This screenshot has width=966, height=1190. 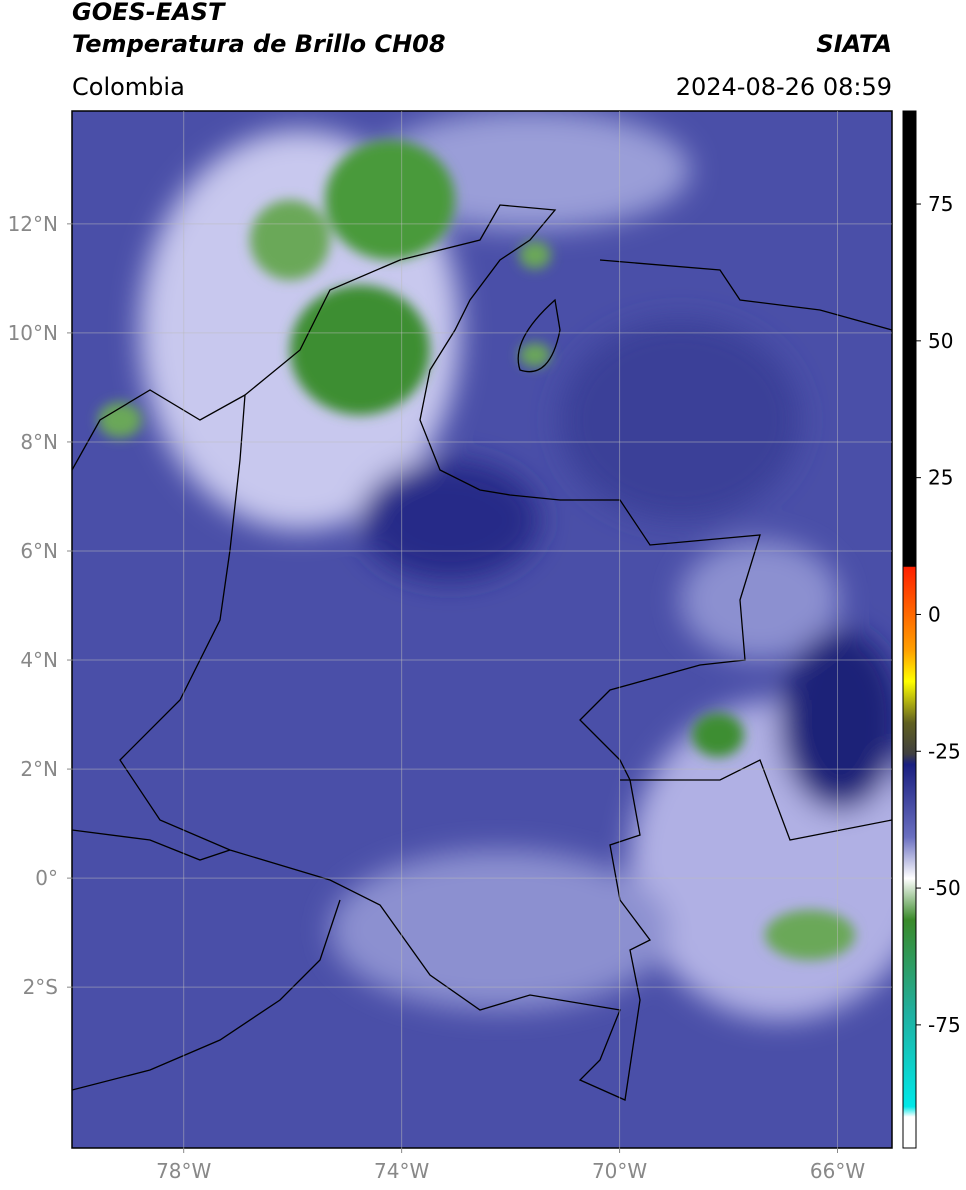 I want to click on y-tick-label: 0°, so click(x=46, y=878).